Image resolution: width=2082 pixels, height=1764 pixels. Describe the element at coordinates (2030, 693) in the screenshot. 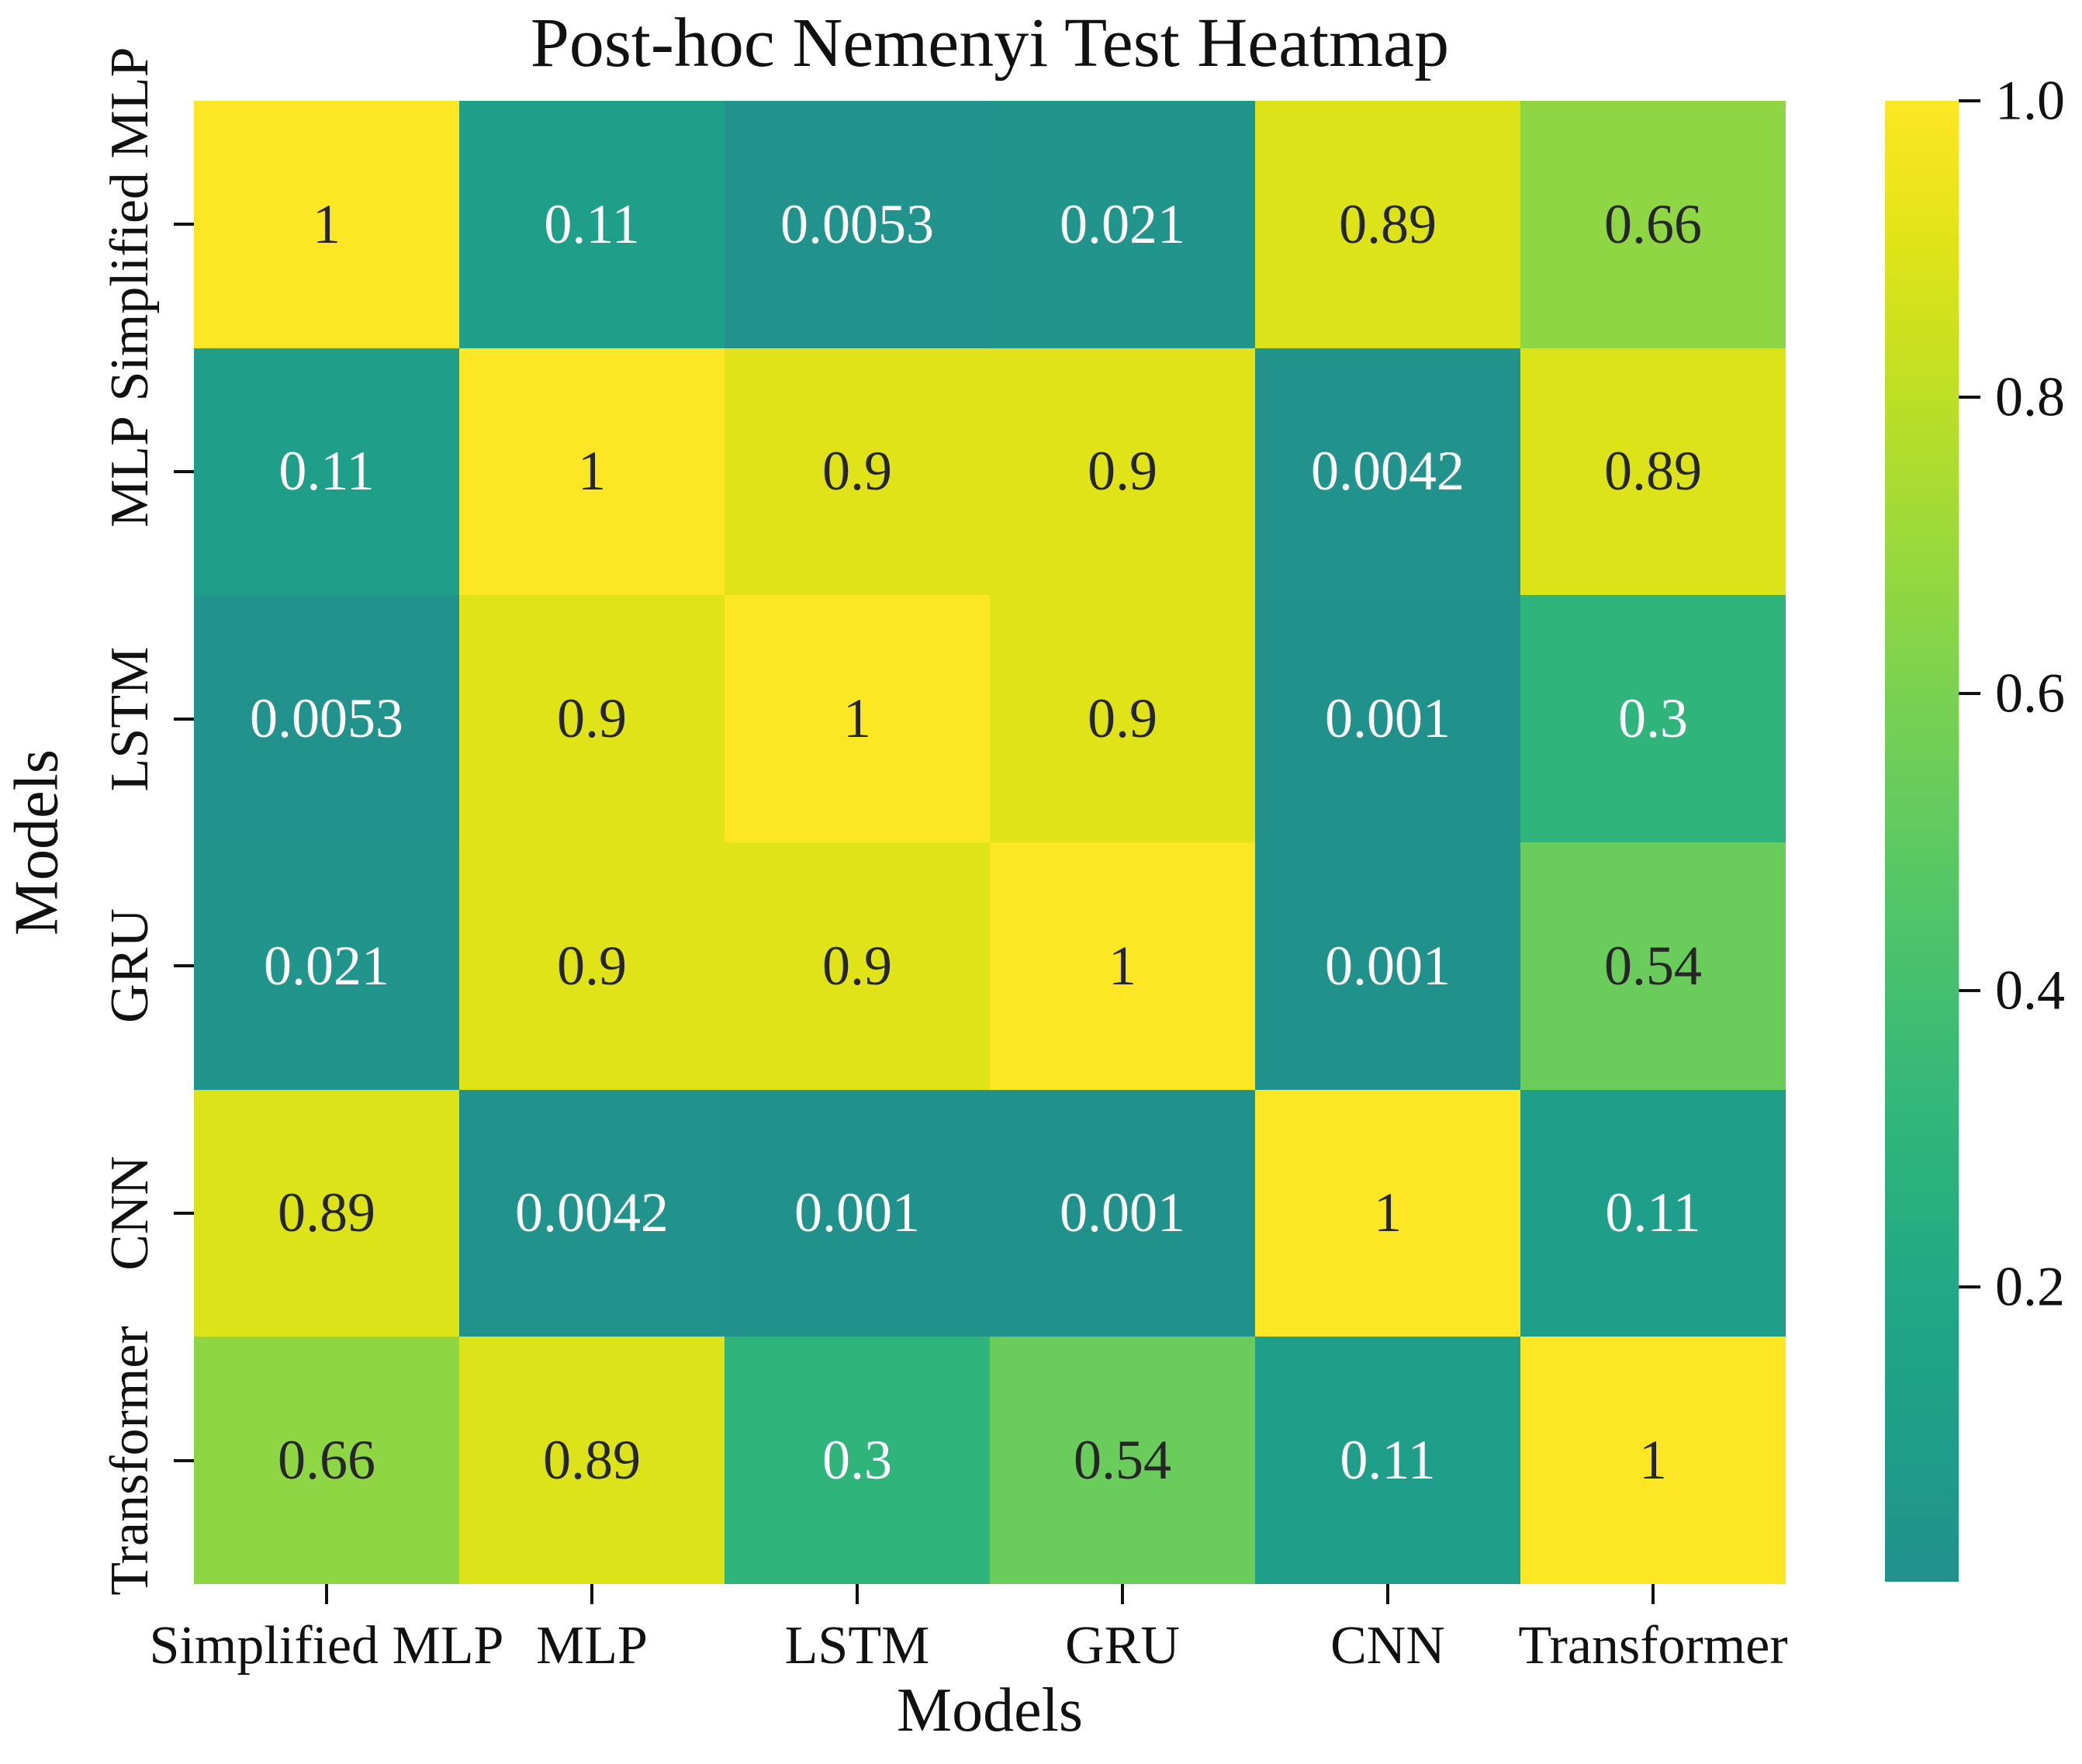

I see `colorbar-tick-label: 0.6` at that location.